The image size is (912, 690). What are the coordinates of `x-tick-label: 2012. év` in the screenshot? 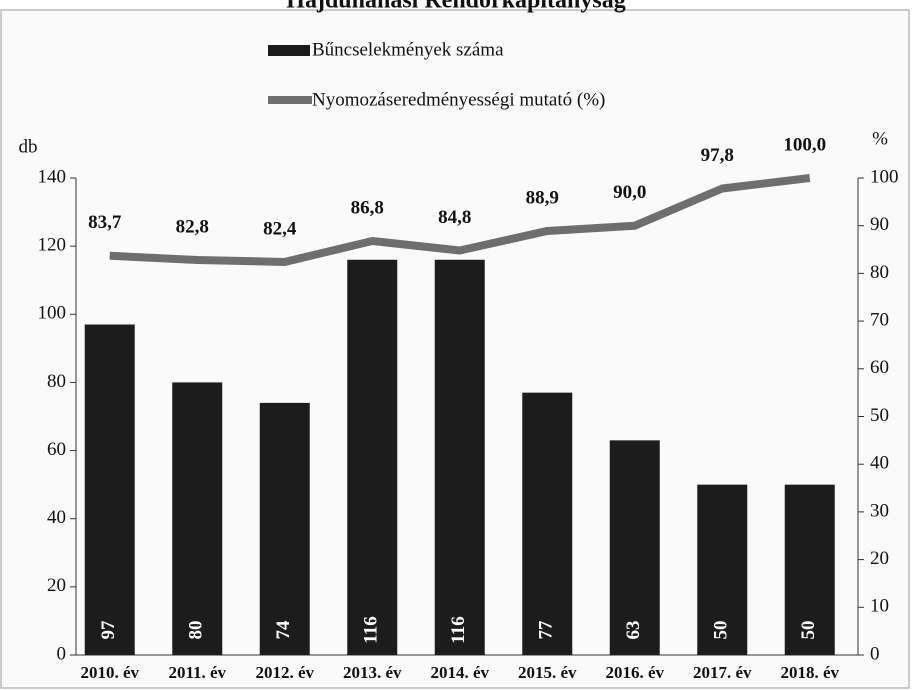 It's located at (284, 672).